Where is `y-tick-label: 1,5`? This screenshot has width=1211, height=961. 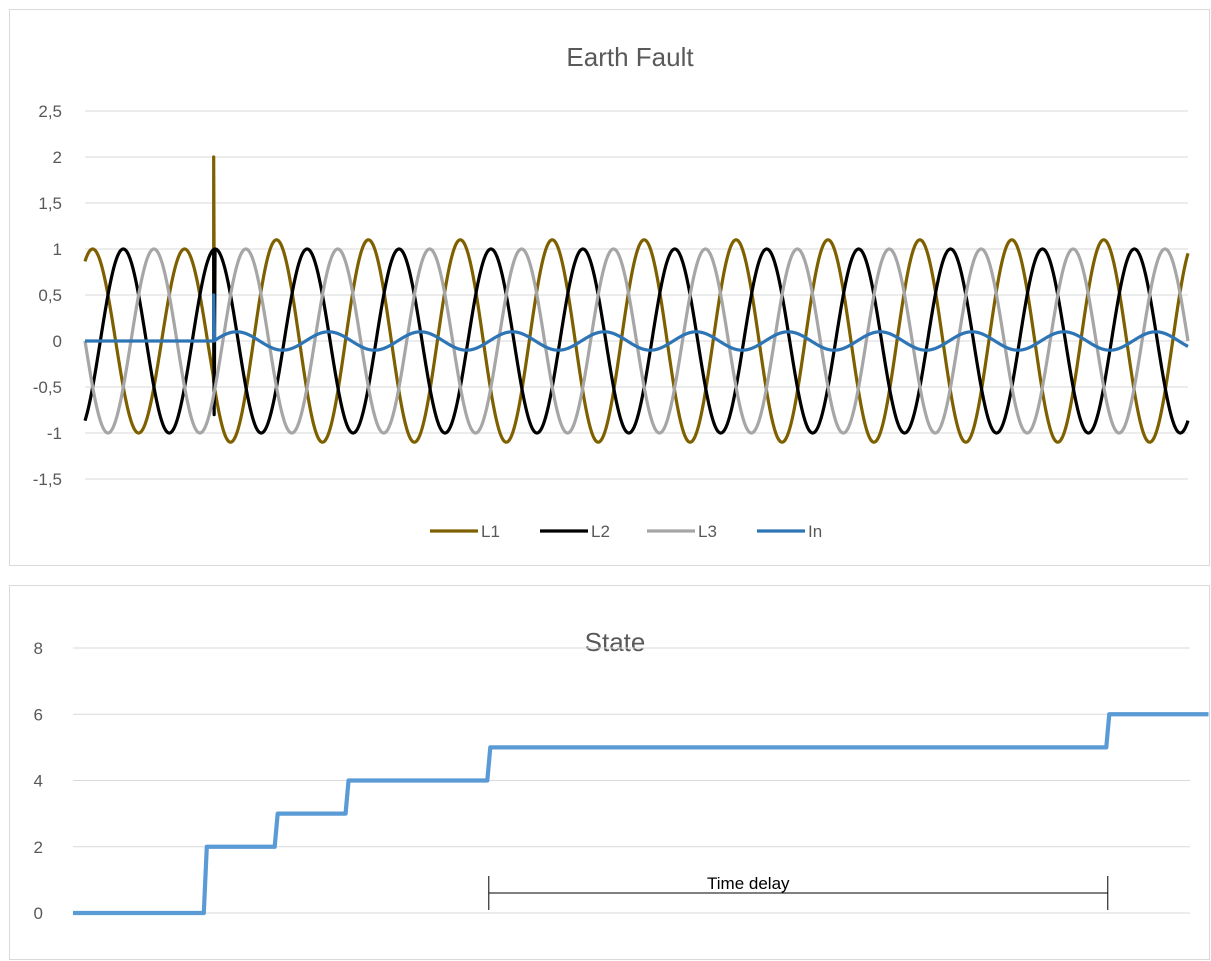 y-tick-label: 1,5 is located at coordinates (50, 203).